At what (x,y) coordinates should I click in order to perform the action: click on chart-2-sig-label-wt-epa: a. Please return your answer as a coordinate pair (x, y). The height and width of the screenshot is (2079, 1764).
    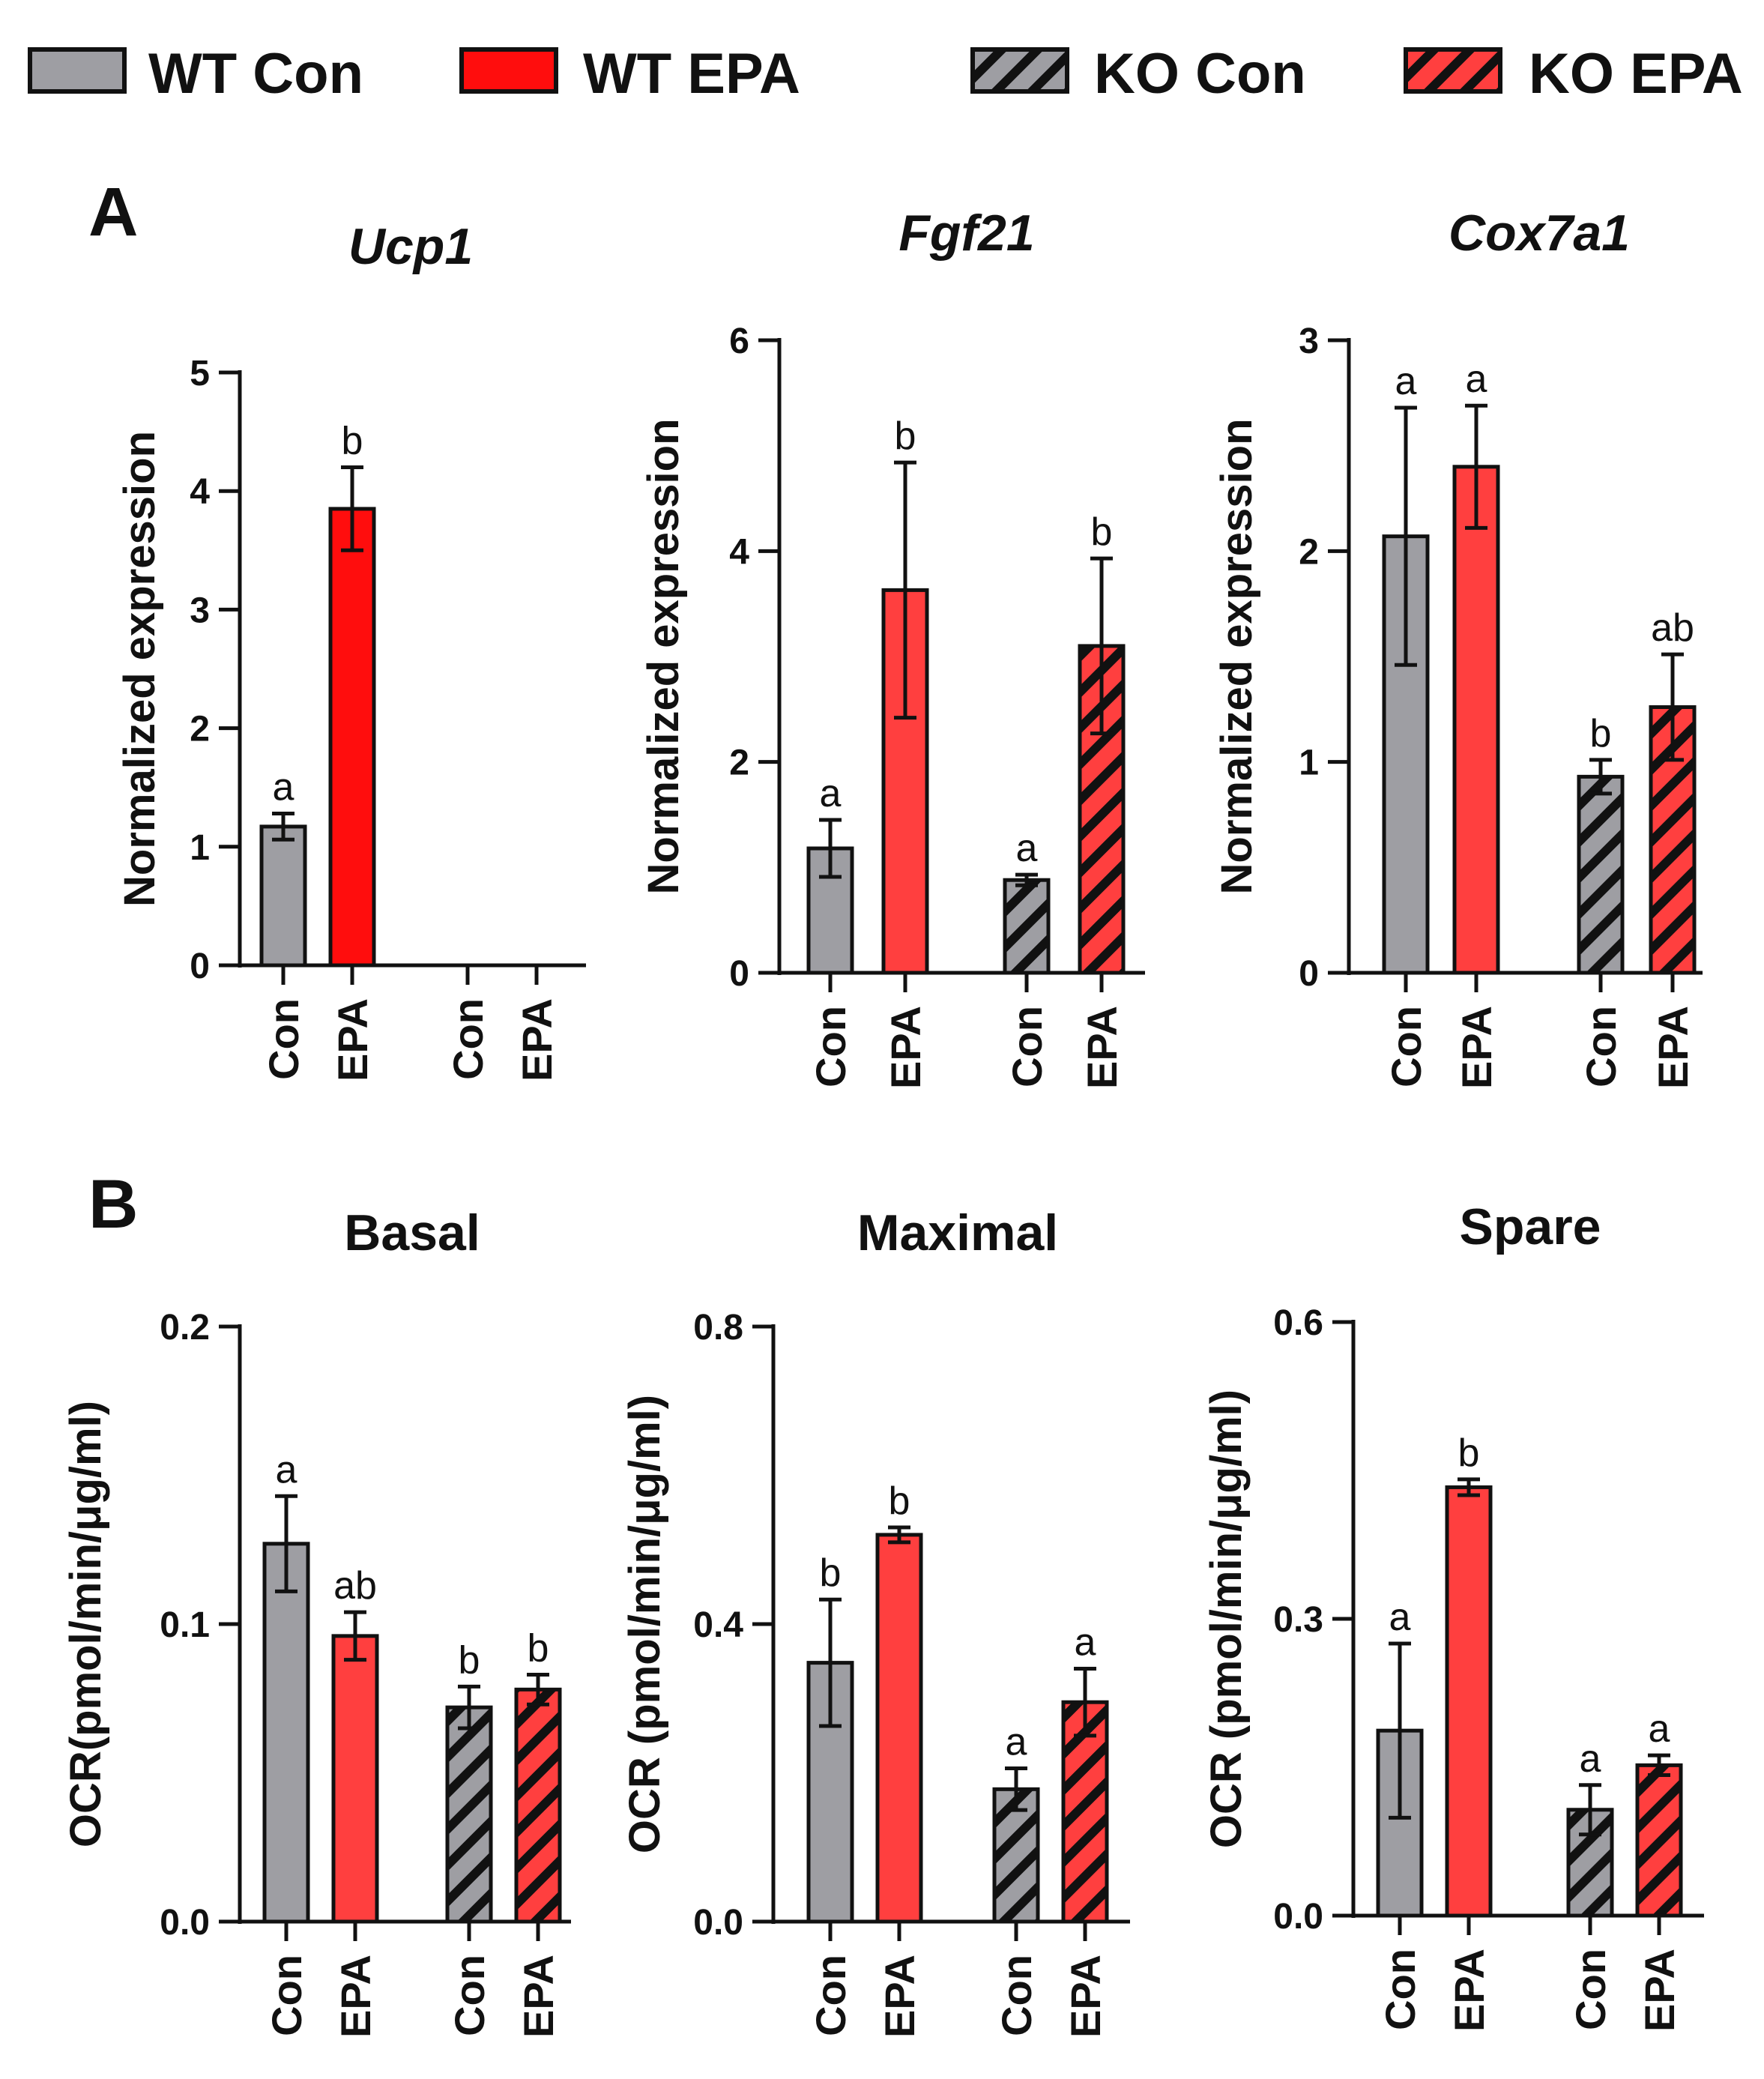
    Looking at the image, I should click on (1476, 379).